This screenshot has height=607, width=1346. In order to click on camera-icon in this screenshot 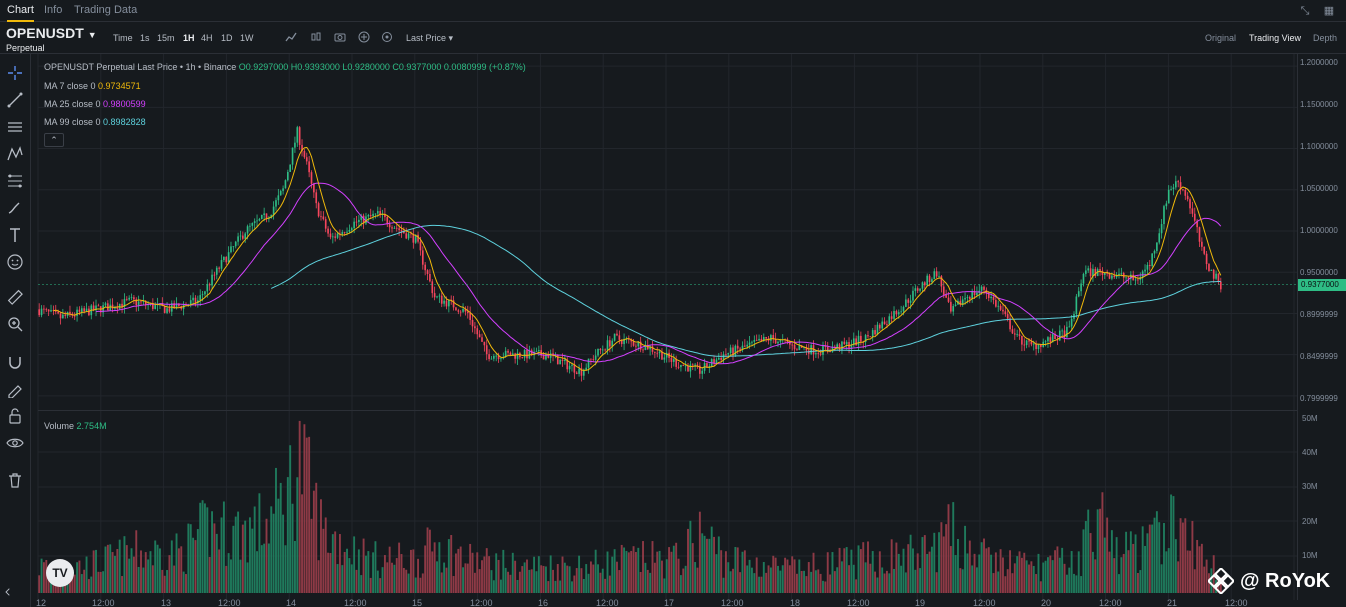, I will do `click(340, 38)`.